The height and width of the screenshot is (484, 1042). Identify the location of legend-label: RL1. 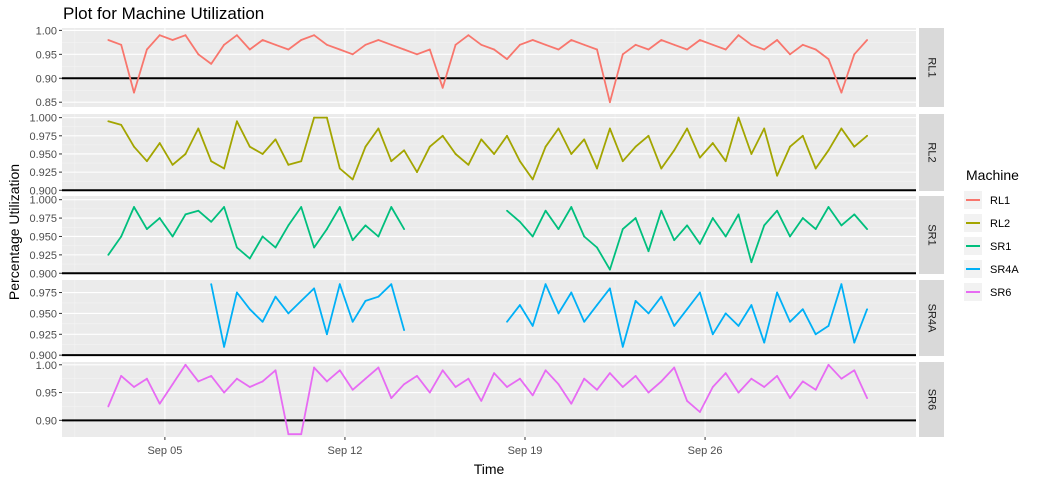
(1000, 201).